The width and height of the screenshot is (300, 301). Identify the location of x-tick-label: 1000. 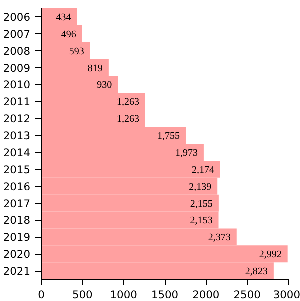
(124, 294).